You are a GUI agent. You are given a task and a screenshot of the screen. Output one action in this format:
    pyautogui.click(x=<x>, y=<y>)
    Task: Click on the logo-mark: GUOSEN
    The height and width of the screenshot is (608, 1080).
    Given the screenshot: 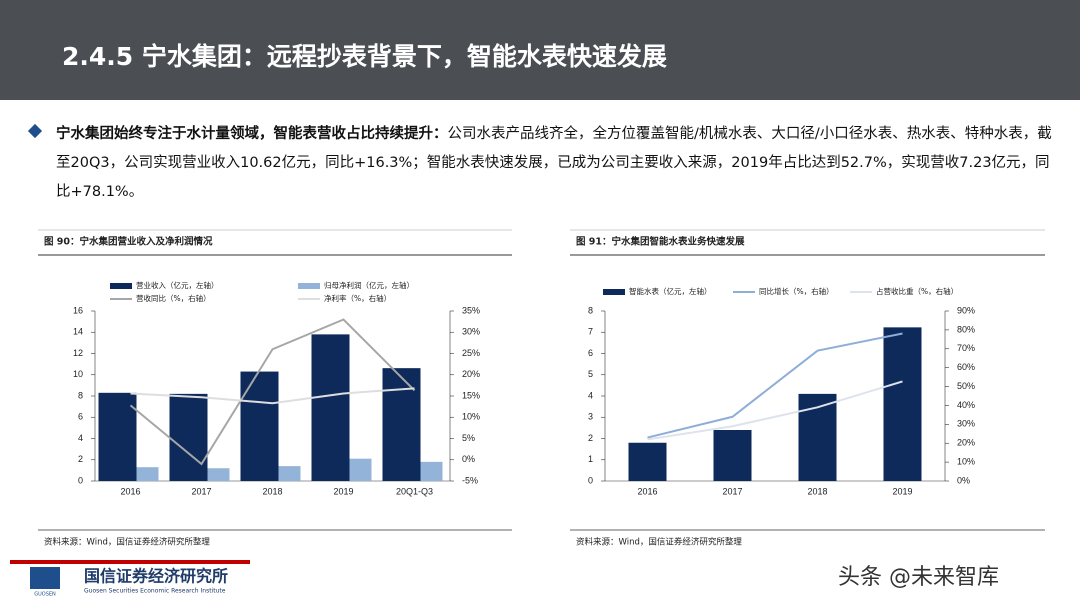 What is the action you would take?
    pyautogui.click(x=45, y=595)
    